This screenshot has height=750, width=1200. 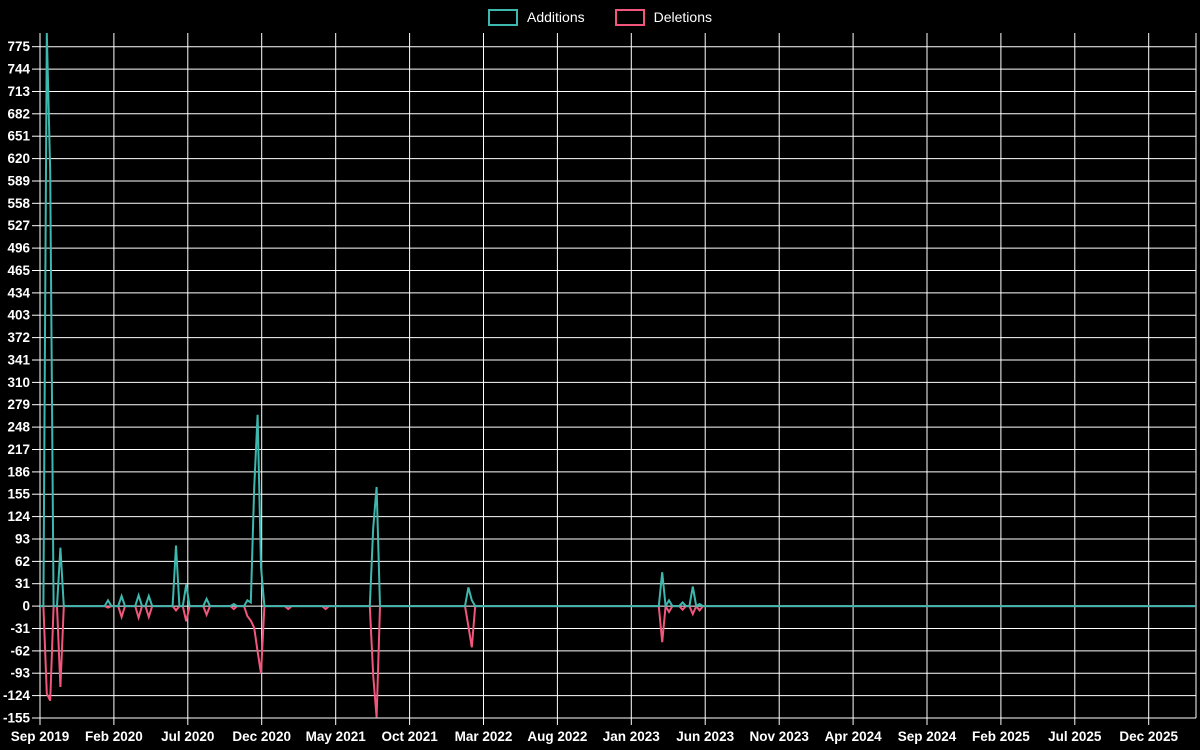 I want to click on y-axis-tick-label: 589, so click(x=18, y=181).